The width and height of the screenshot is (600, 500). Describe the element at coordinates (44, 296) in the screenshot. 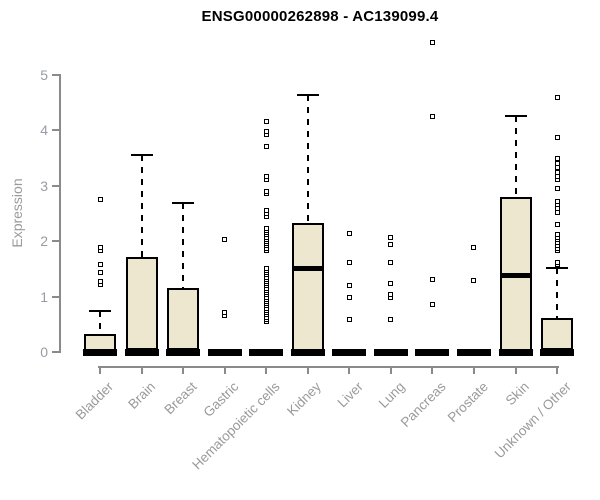

I see `y-tick-label: 1` at that location.